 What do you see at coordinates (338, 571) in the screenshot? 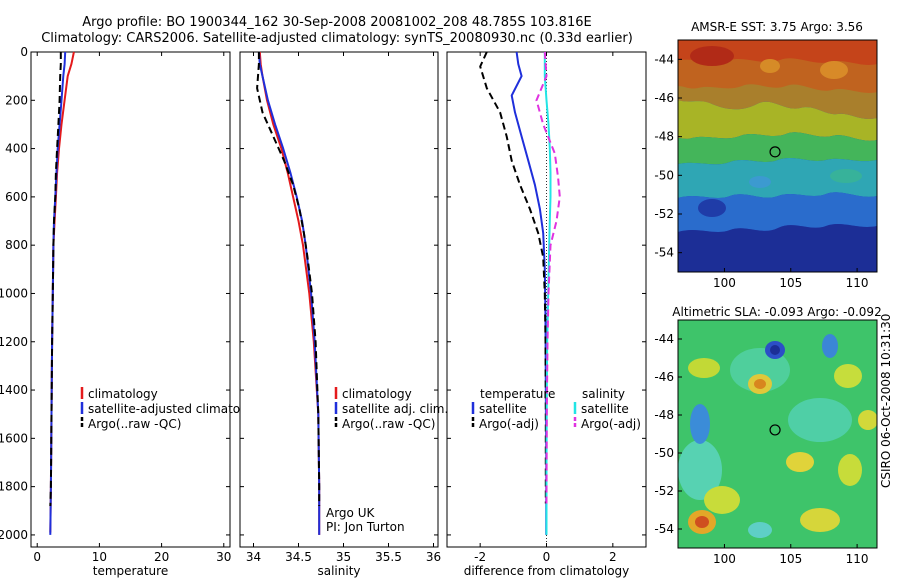
I see `salinity-x-axis-label: salinity` at bounding box center [338, 571].